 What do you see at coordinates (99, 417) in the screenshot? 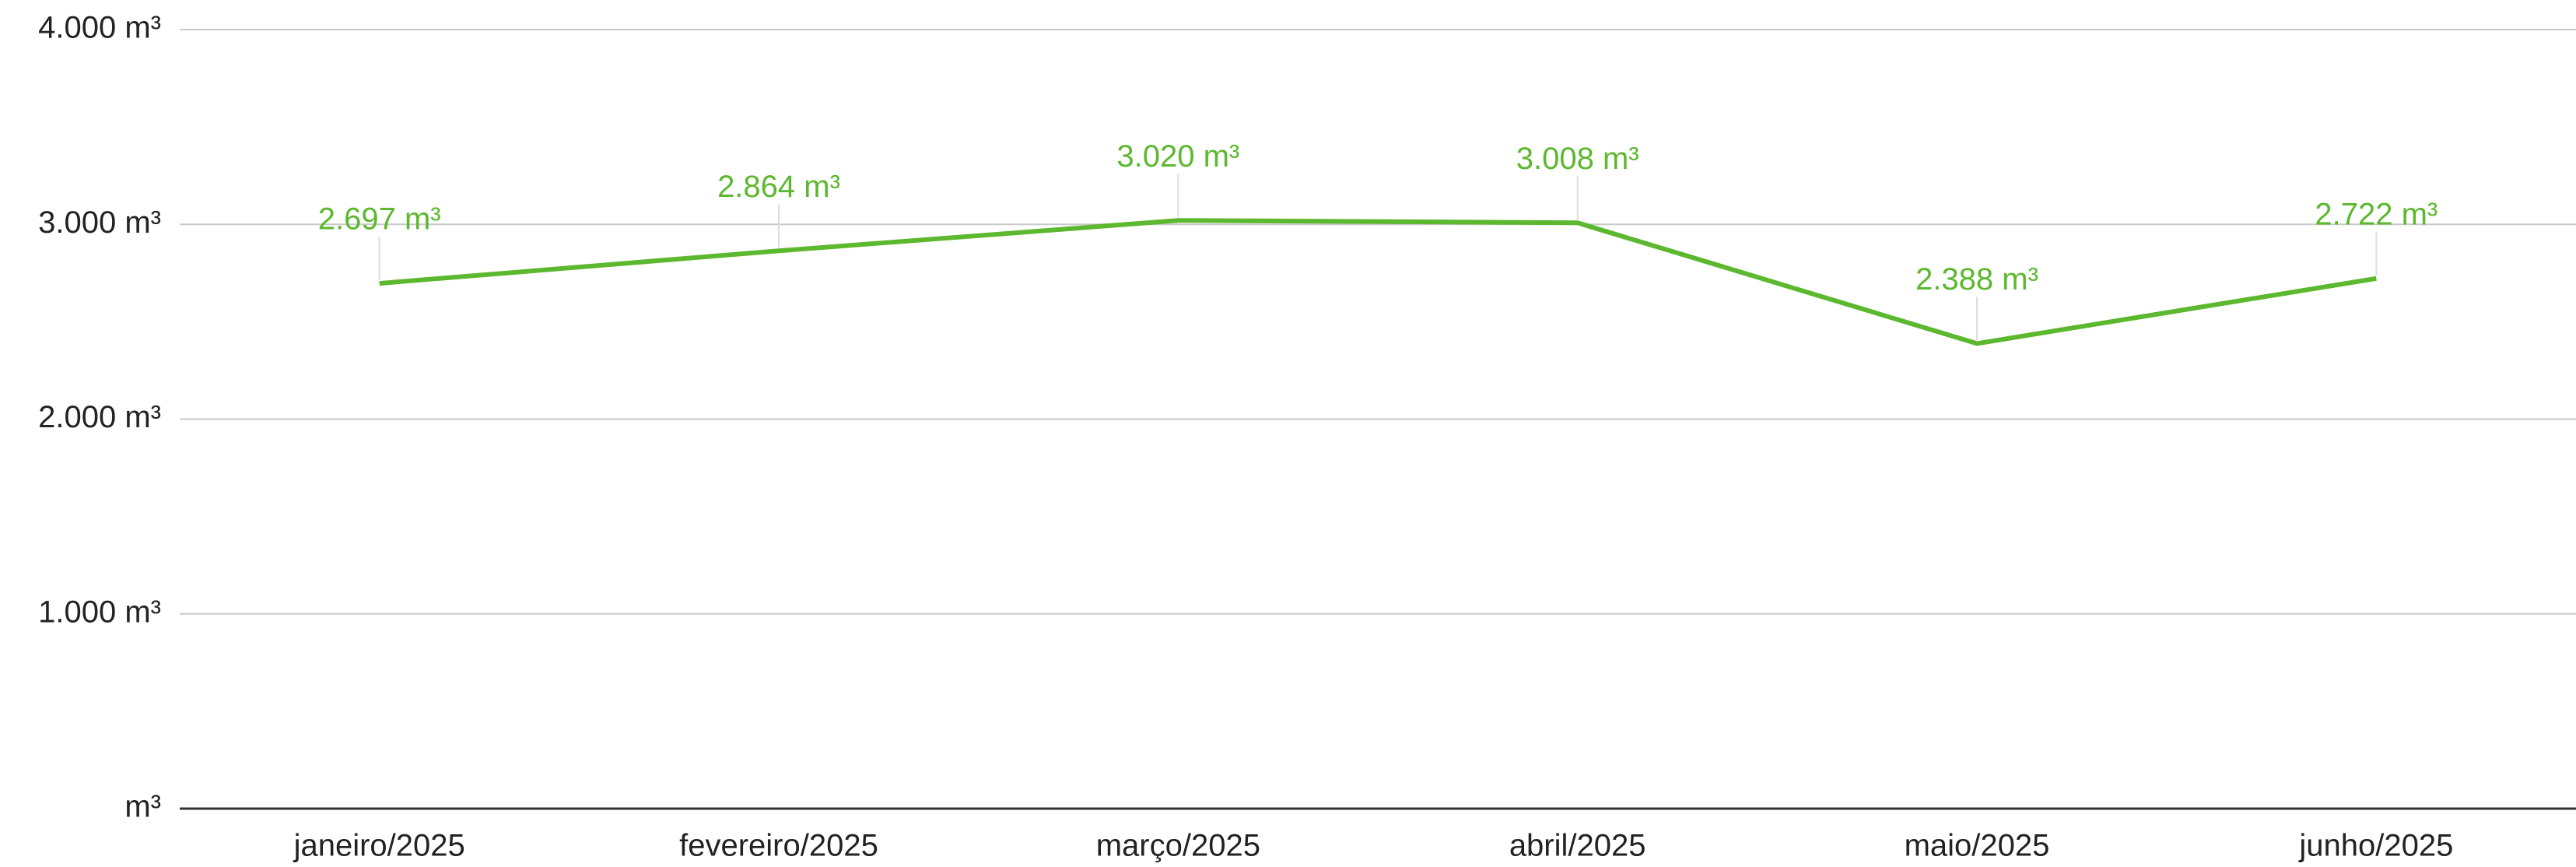
I see `y-tick-label: 2.000 m³` at bounding box center [99, 417].